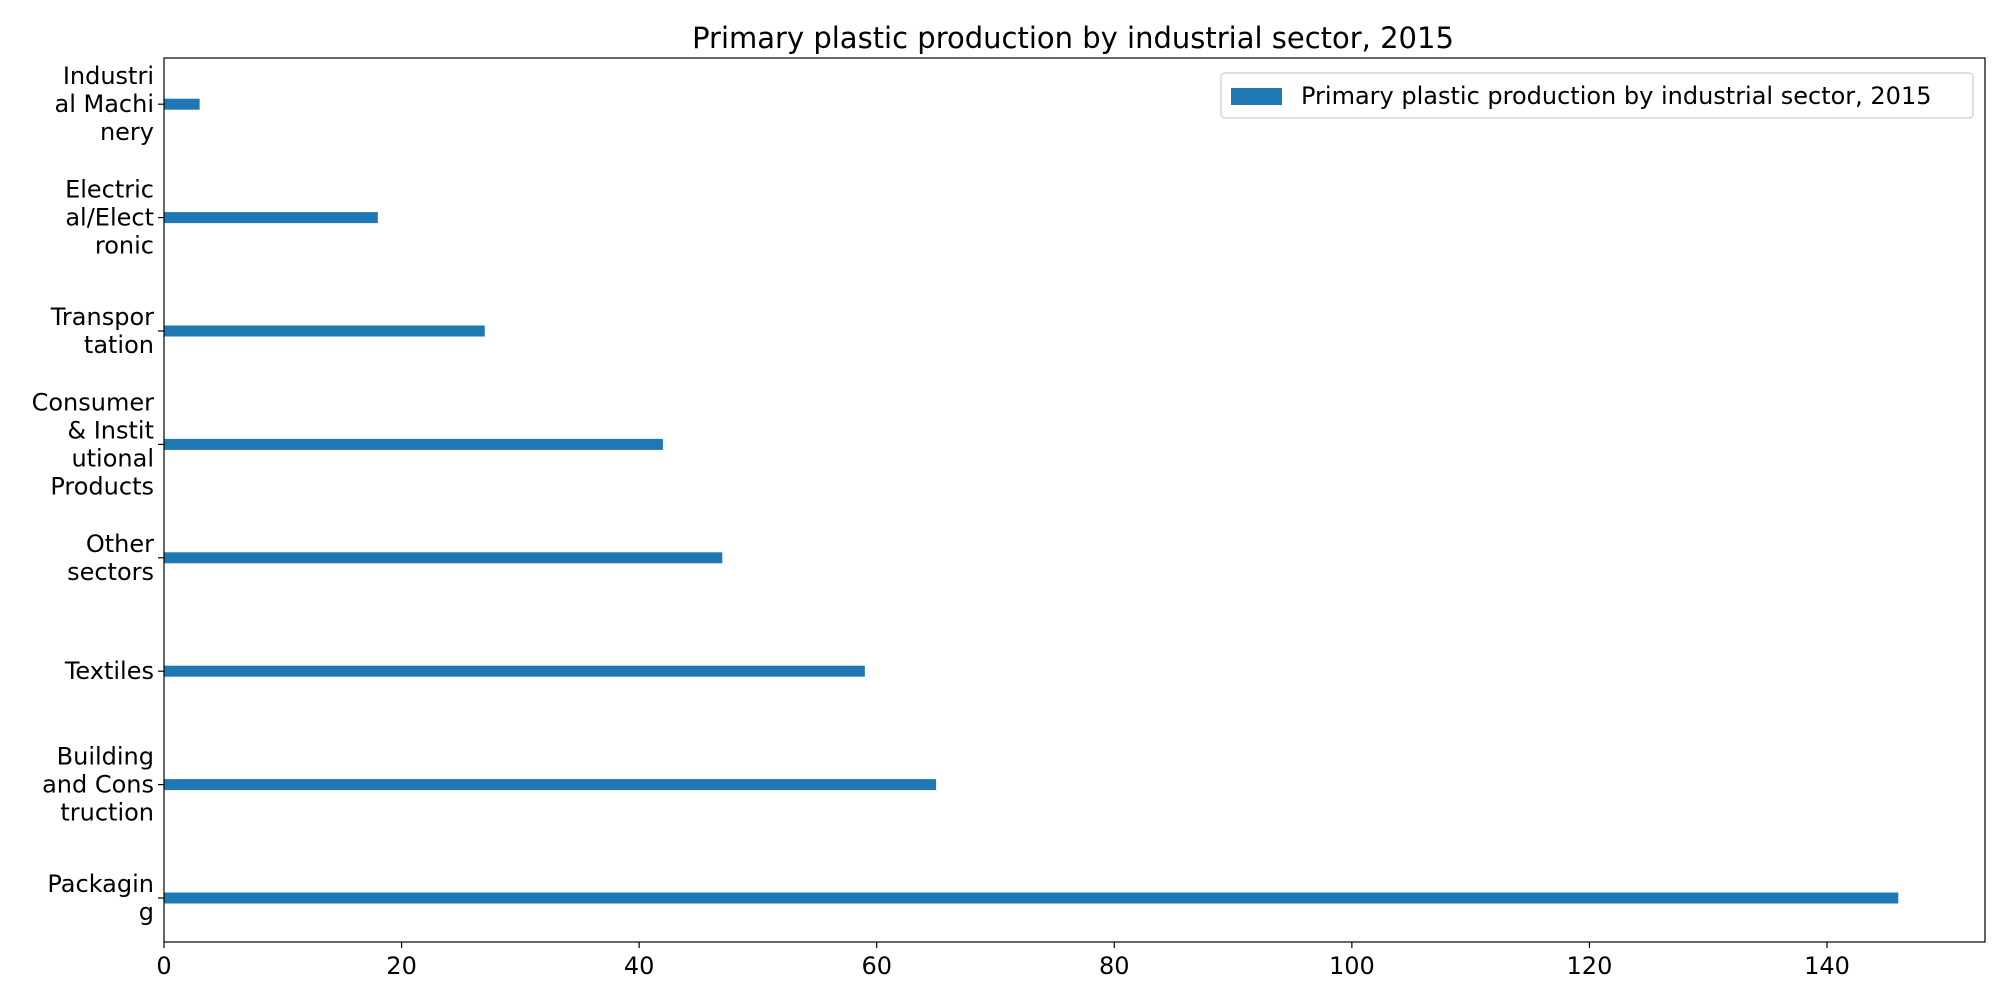 Image resolution: width=2000 pixels, height=1000 pixels. Describe the element at coordinates (1003, 961) in the screenshot. I see `x-axis: 0 20 40 60 80 100 120 140` at that location.